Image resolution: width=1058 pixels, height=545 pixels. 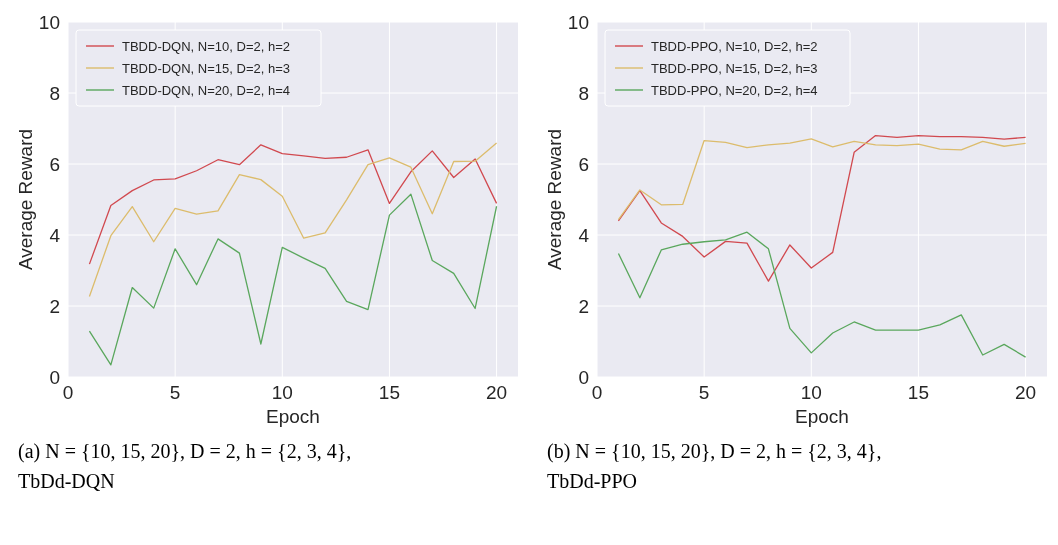 What do you see at coordinates (206, 68) in the screenshot?
I see `legend-label: TBDD-DQN, N=15, D=2, h=3` at bounding box center [206, 68].